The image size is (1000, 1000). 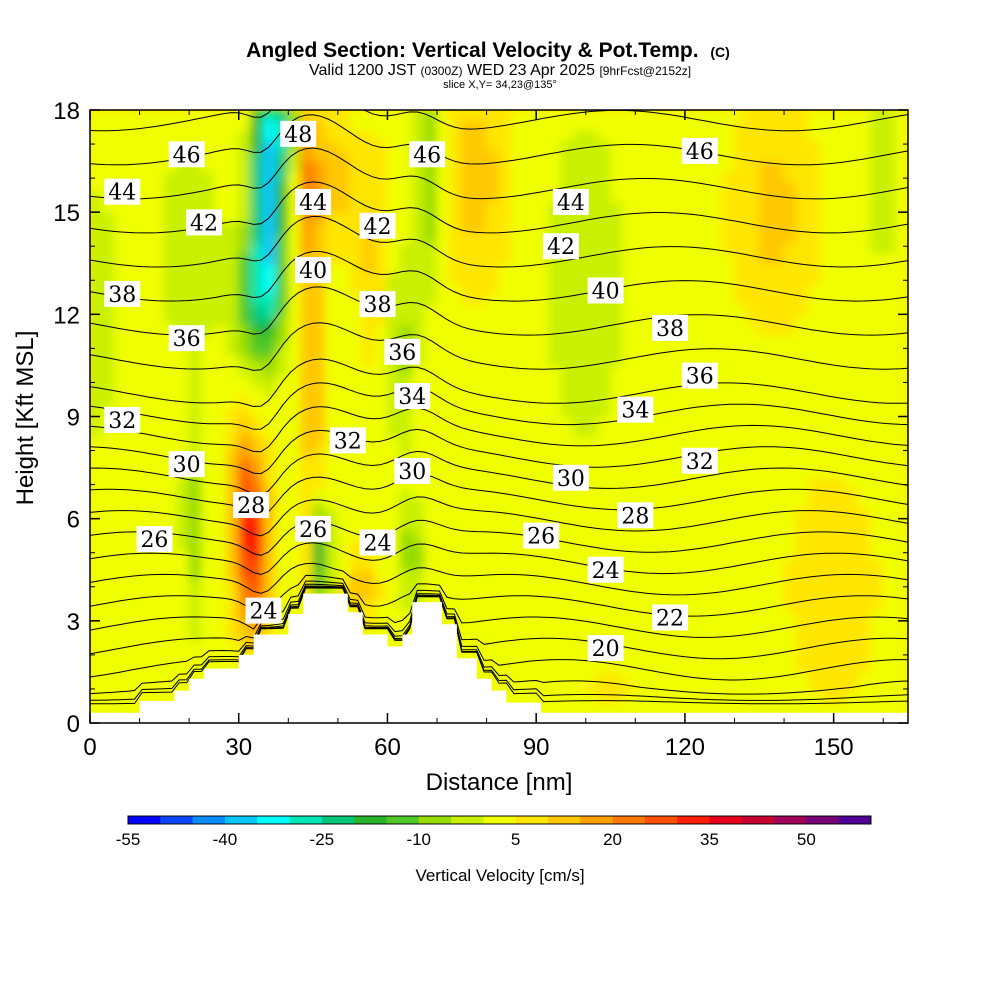 I want to click on y-axis-label: Height [Kft MSL], so click(x=25, y=418).